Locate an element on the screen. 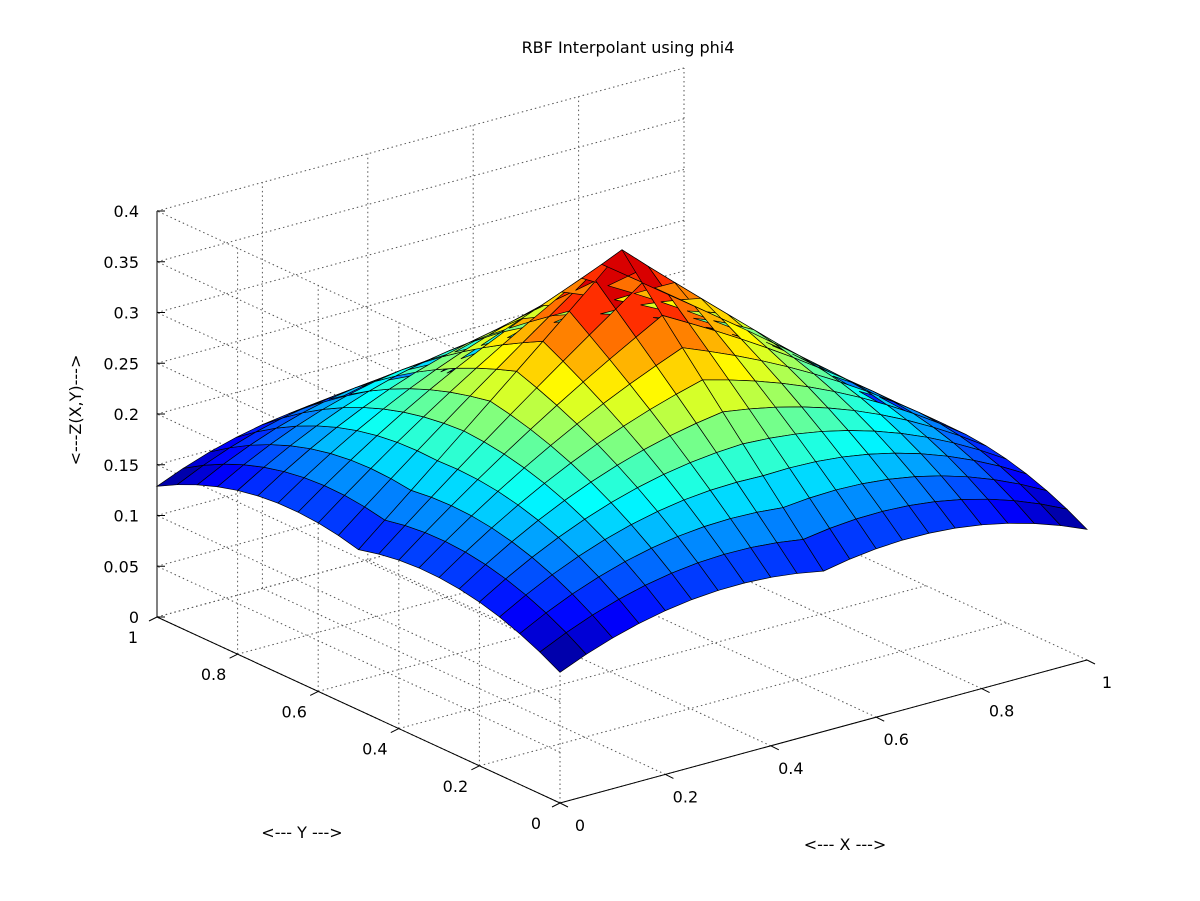 The image size is (1200, 901). y-tick-label: 0.2 is located at coordinates (455, 786).